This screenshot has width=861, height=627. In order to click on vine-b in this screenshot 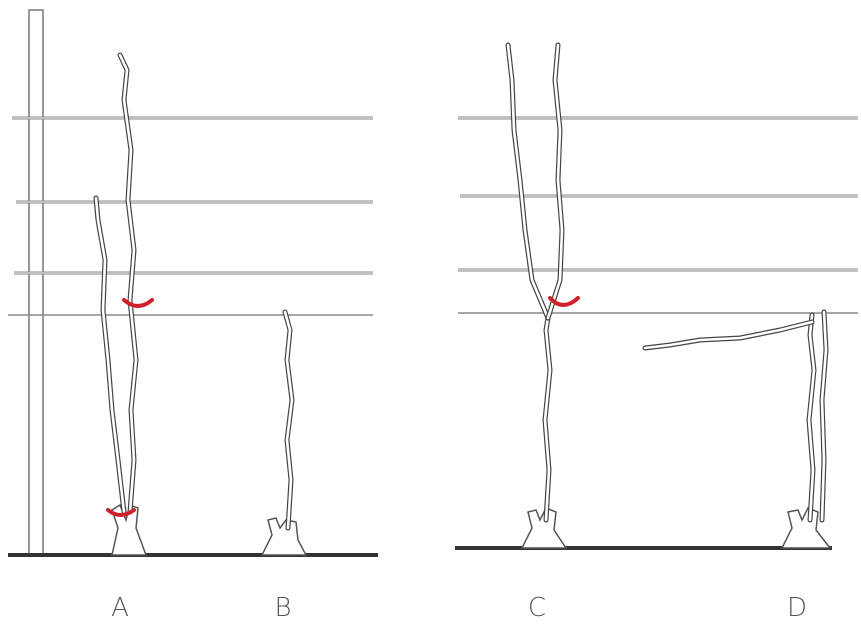, I will do `click(284, 432)`.